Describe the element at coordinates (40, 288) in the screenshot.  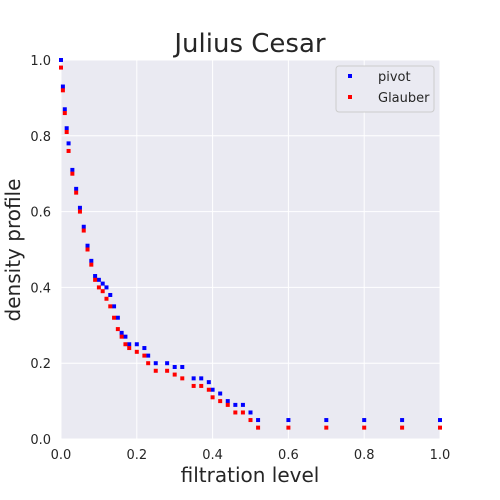
I see `y-tick-label: 0.4` at that location.